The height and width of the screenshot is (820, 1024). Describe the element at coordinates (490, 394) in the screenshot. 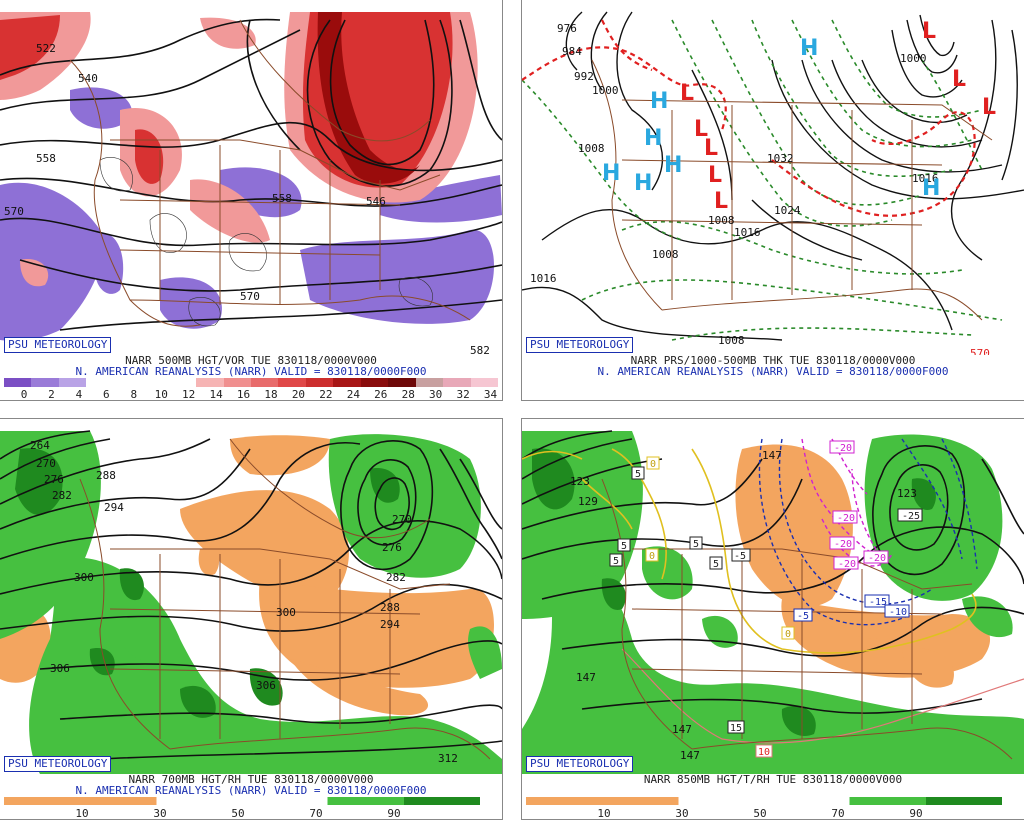

I see `colorbar-label: 34` at that location.